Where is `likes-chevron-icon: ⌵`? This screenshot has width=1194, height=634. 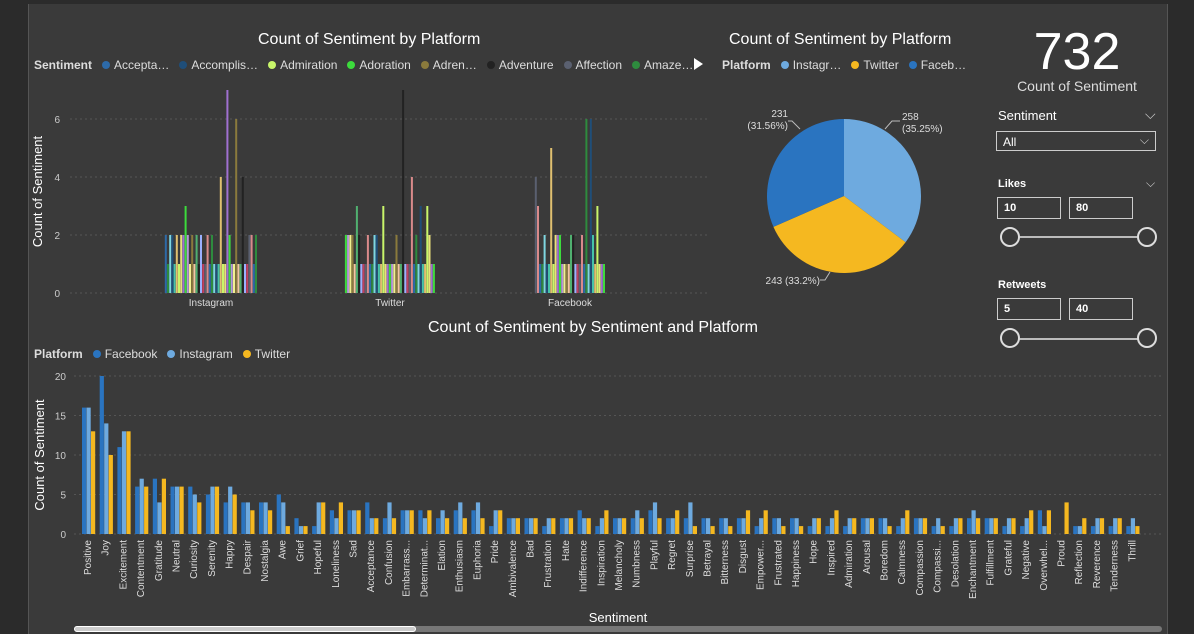
likes-chevron-icon: ⌵ is located at coordinates (1151, 183).